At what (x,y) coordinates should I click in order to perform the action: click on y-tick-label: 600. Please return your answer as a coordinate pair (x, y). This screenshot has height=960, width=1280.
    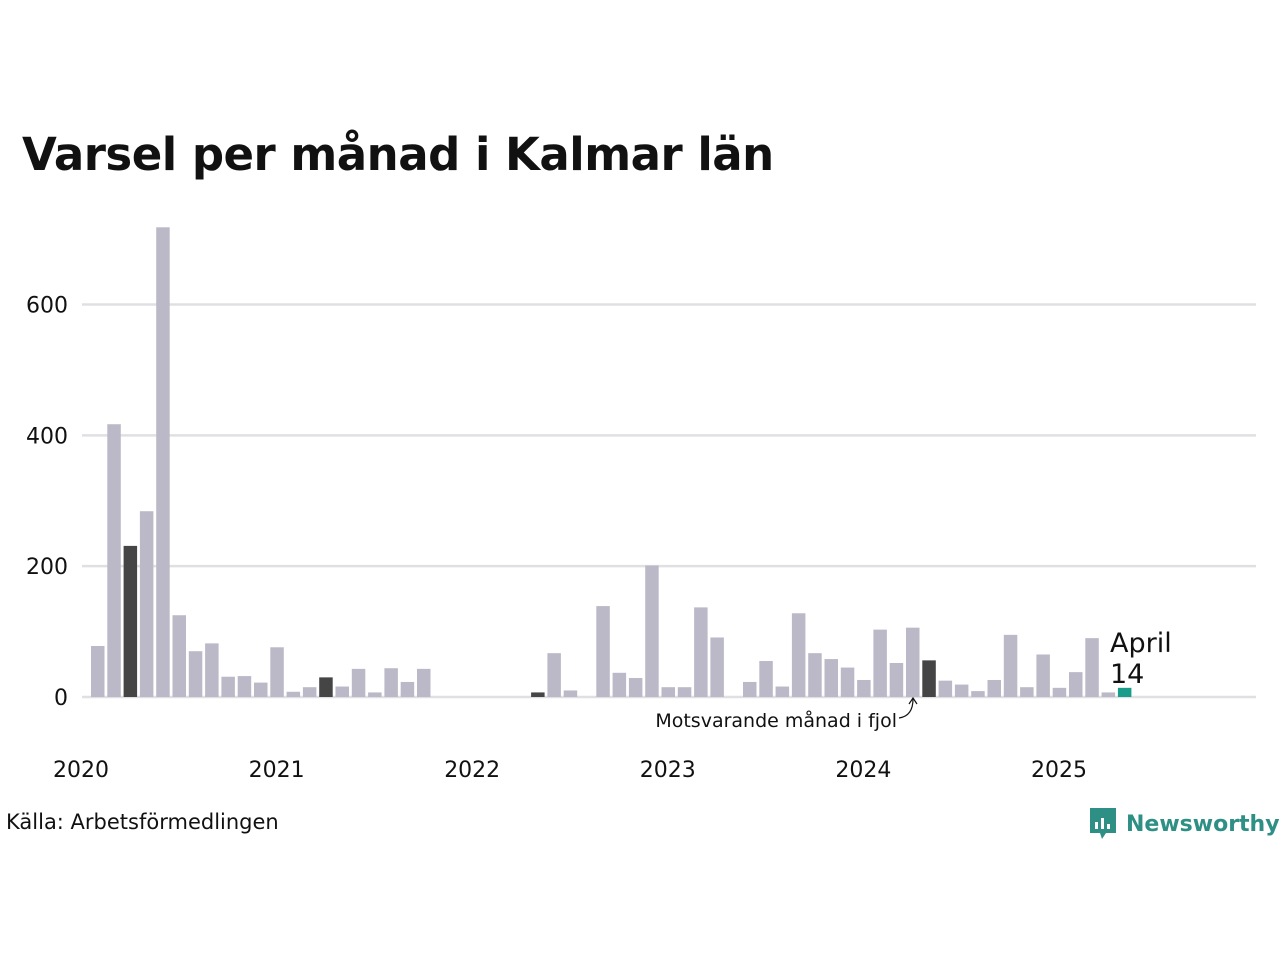
    Looking at the image, I should click on (47, 306).